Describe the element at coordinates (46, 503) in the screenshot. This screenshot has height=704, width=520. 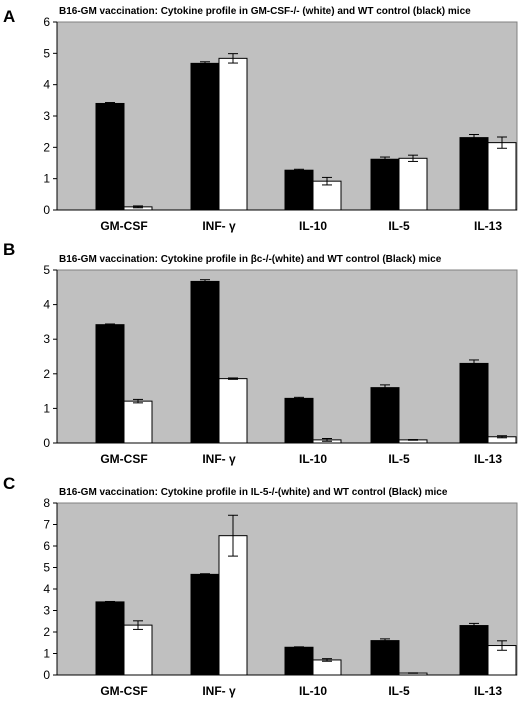
I see `y-tick-label: 8` at that location.